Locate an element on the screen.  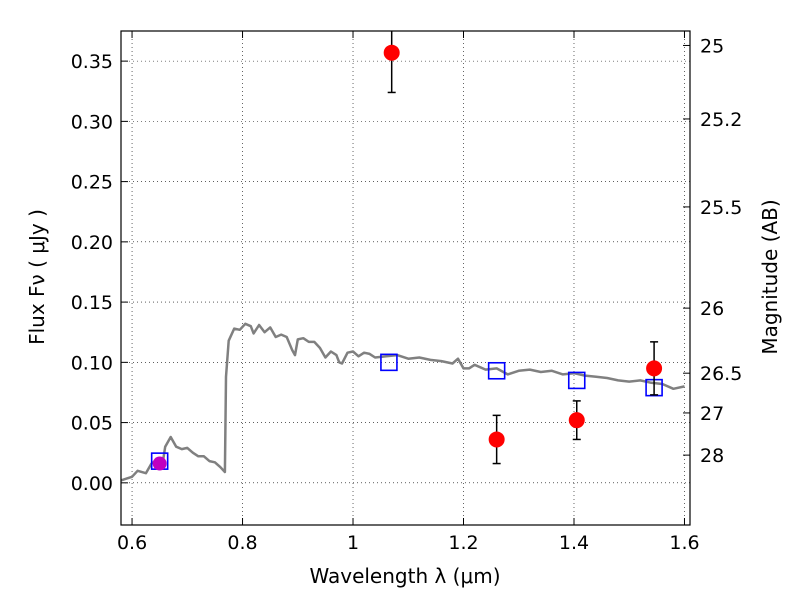
right-tick-label: 28 is located at coordinates (712, 456).